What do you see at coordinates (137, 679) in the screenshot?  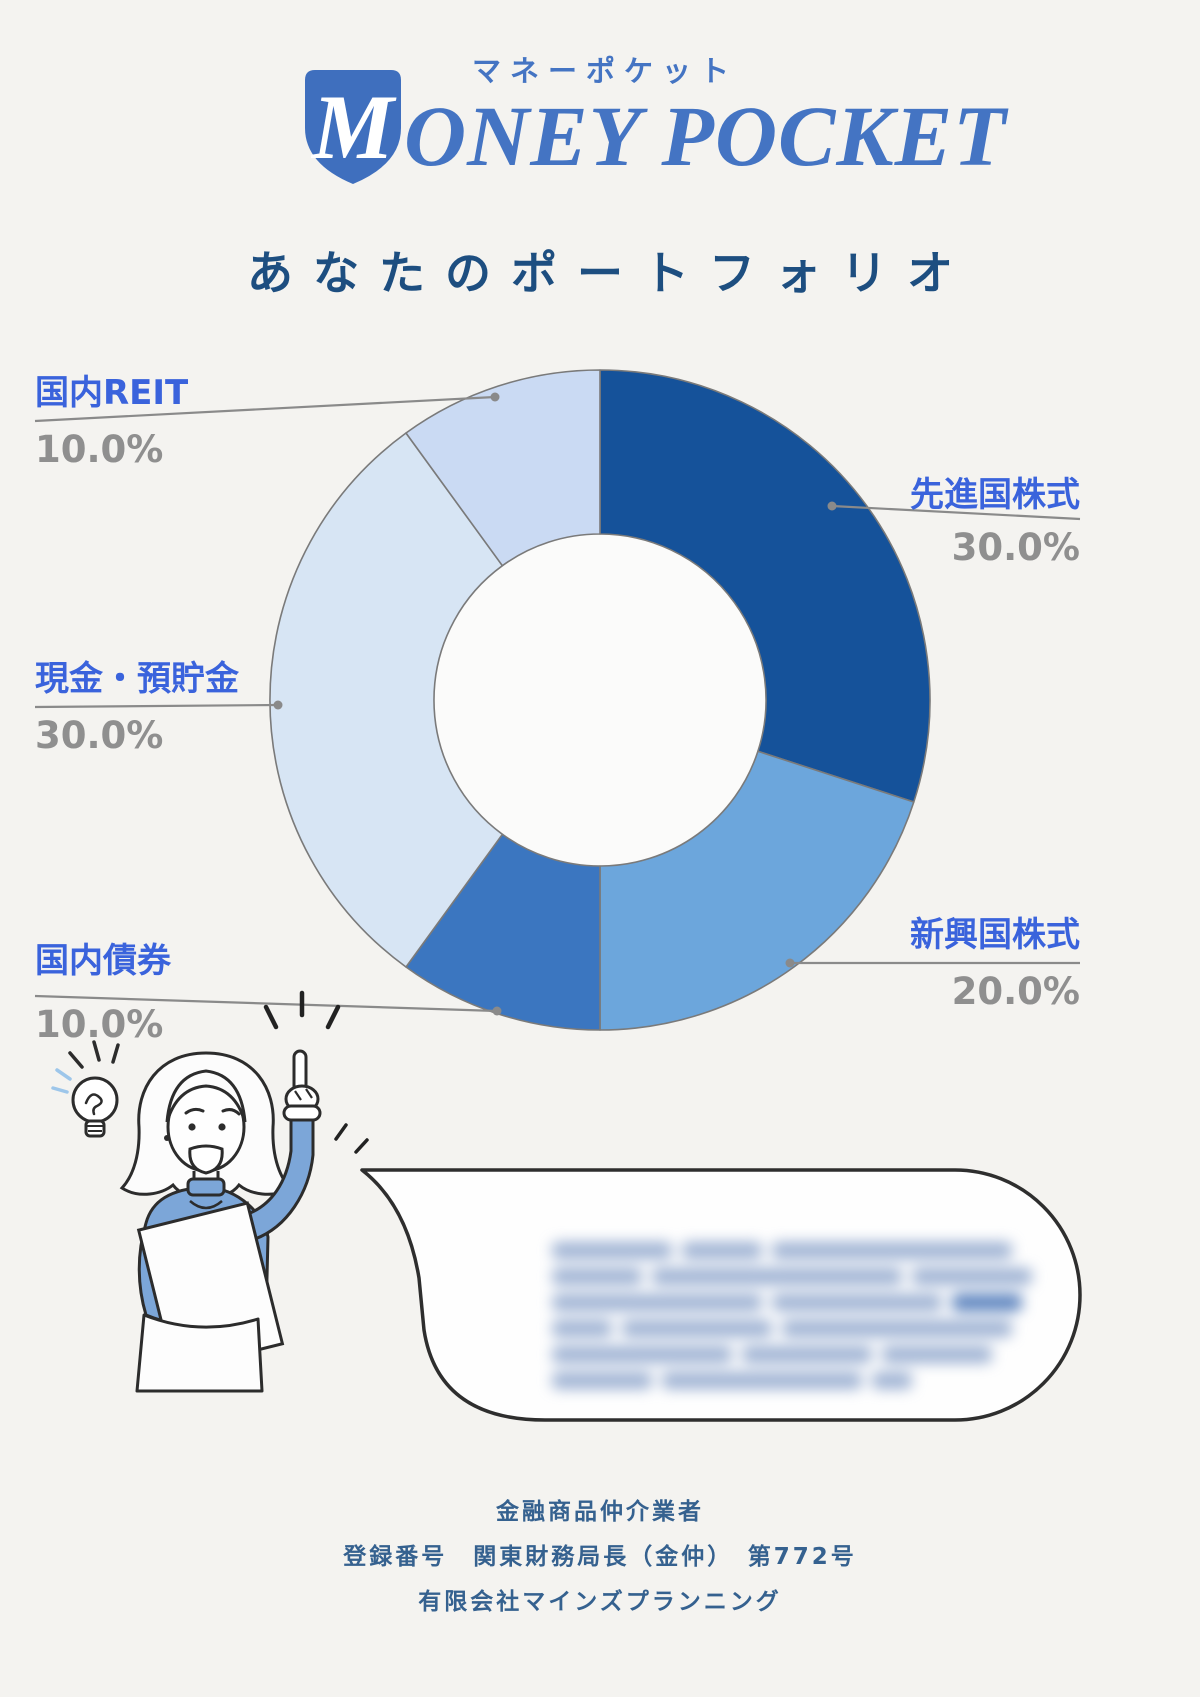 I see `segment-label-3: 現金・預貯金` at bounding box center [137, 679].